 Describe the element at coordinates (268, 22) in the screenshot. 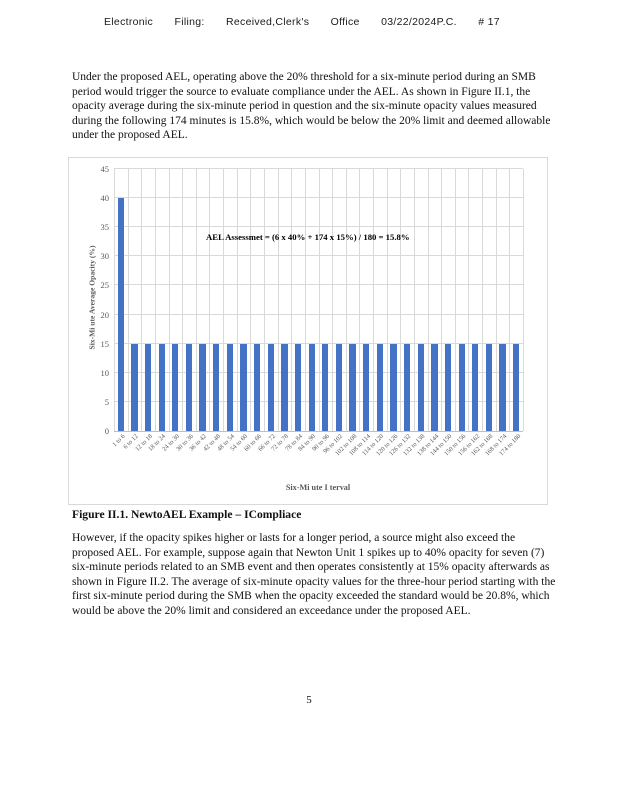

I see `header-segment: Received,Clerk's` at that location.